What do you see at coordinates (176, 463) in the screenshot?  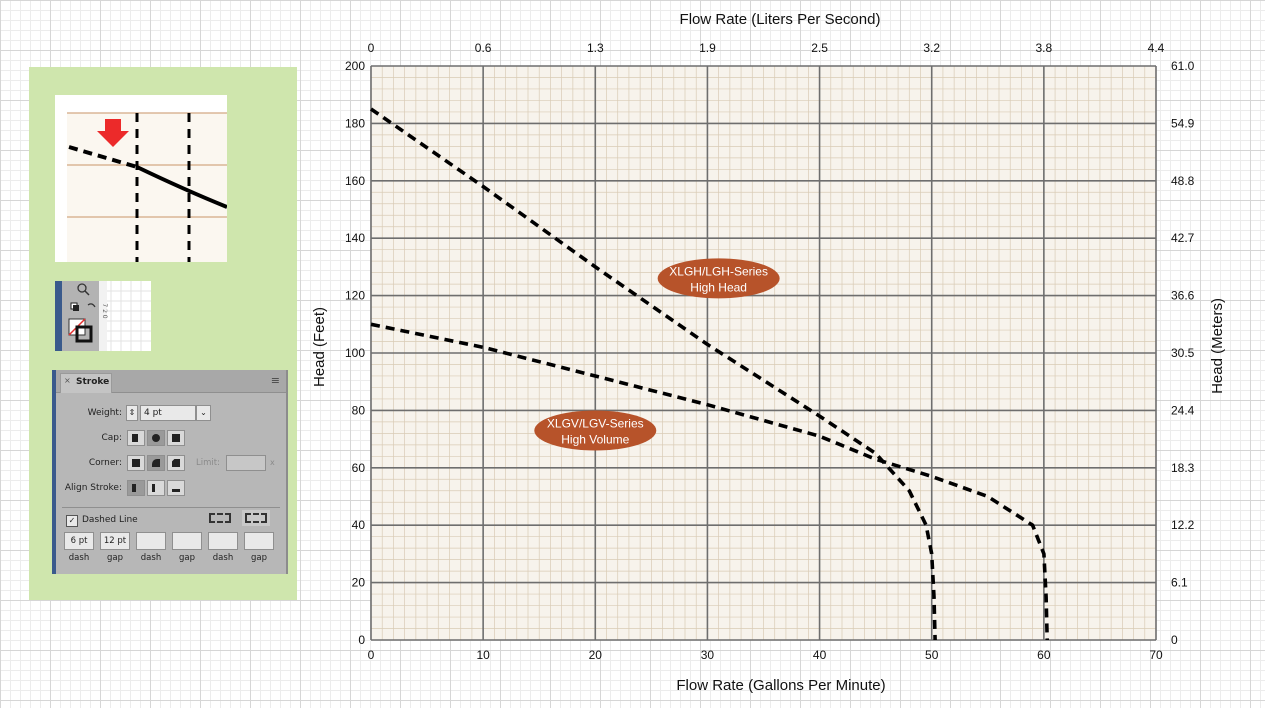 I see `bevel-join-button` at bounding box center [176, 463].